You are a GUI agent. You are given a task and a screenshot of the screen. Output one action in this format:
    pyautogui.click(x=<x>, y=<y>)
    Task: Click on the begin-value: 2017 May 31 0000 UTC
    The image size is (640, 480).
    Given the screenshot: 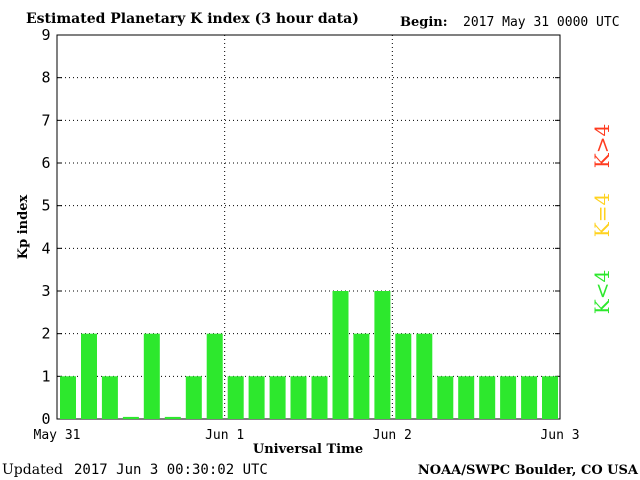 What is the action you would take?
    pyautogui.click(x=541, y=22)
    